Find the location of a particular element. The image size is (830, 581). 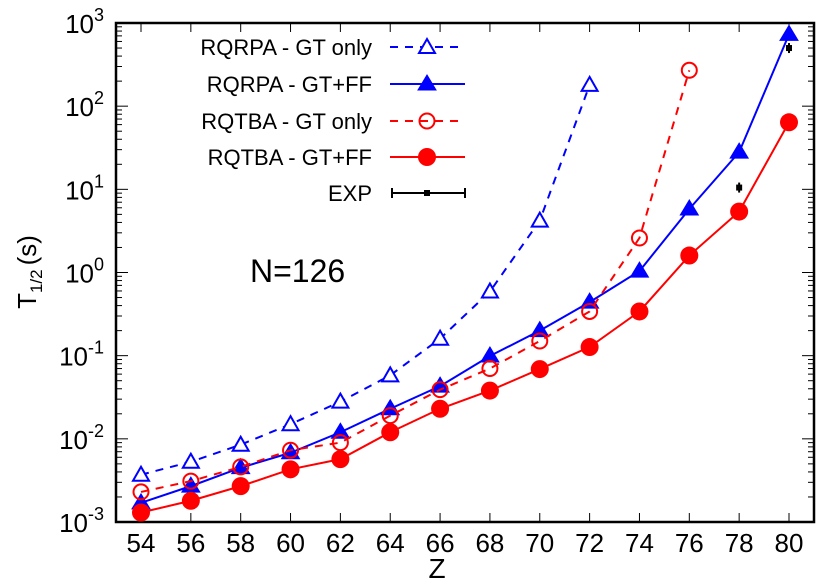

legend-label: RQTBA - GT+FF is located at coordinates (290, 157).